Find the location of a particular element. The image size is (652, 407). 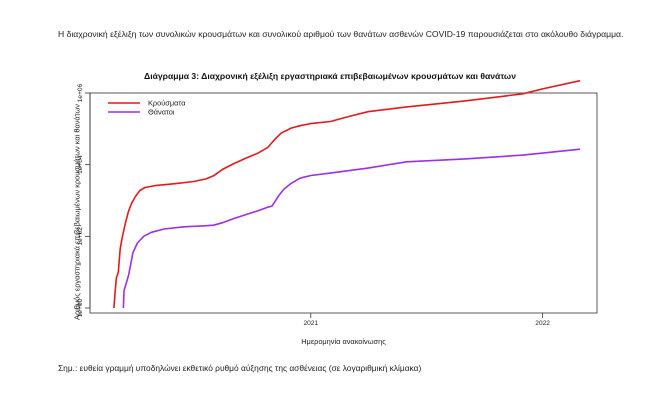

x-tick-label: 2021 is located at coordinates (310, 323).